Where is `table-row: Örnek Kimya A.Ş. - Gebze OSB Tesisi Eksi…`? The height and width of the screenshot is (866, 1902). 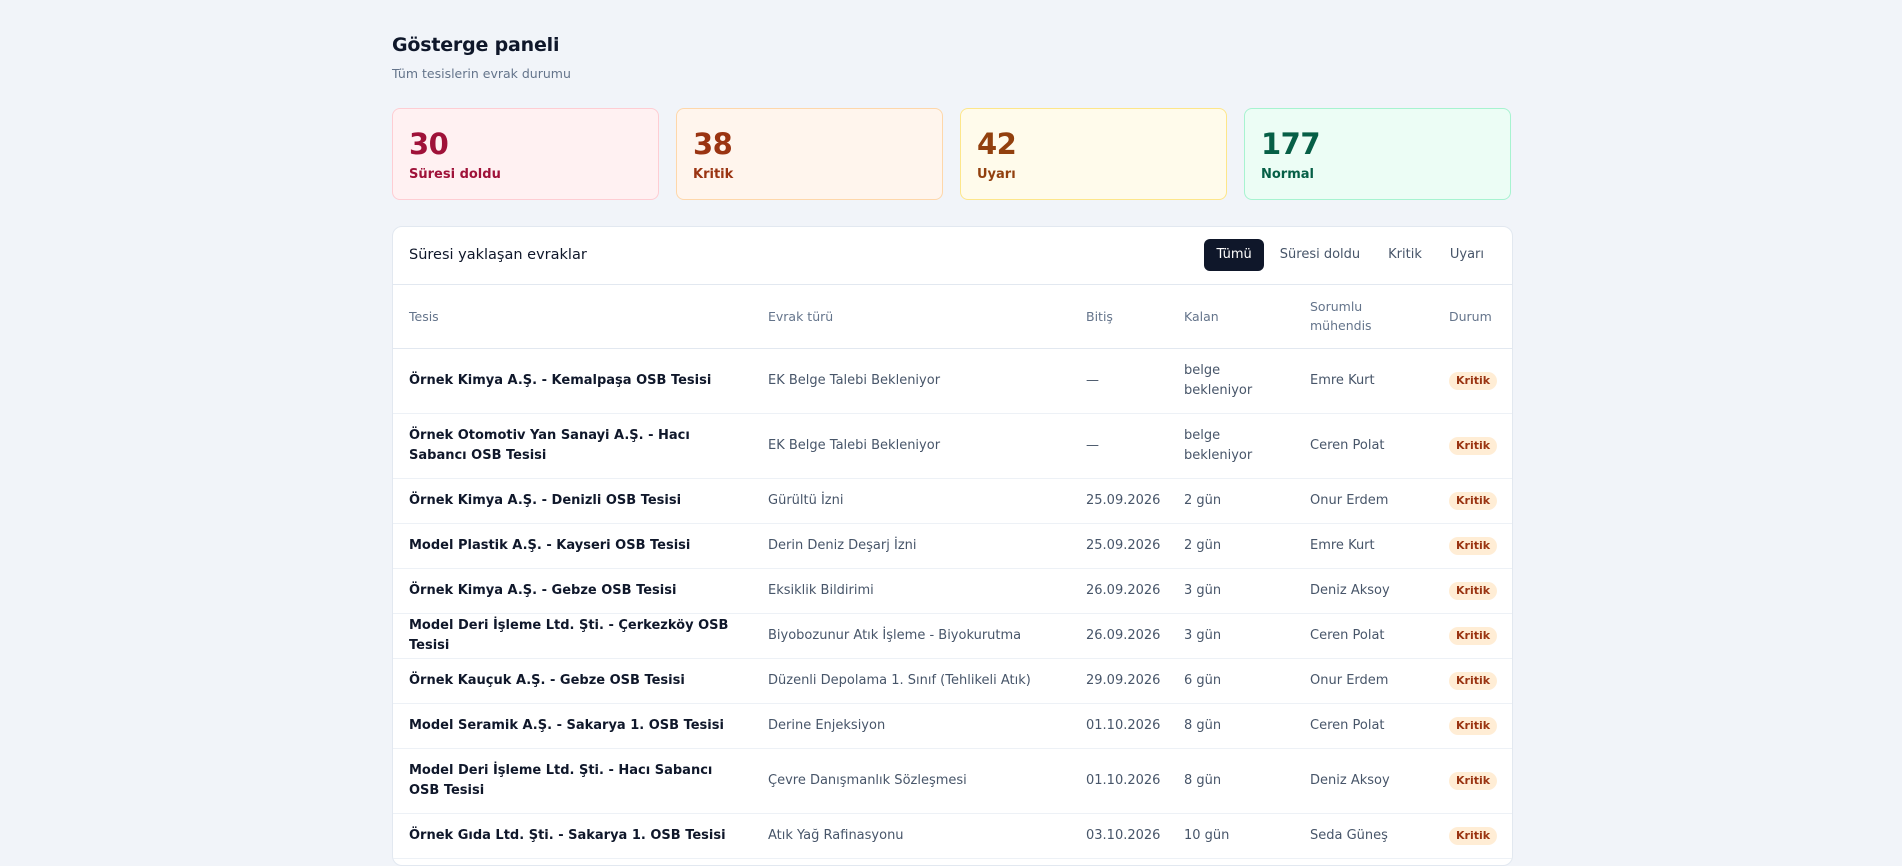
table-row: Örnek Kimya A.Ş. - Gebze OSB Tesisi Eksi… is located at coordinates (952, 591).